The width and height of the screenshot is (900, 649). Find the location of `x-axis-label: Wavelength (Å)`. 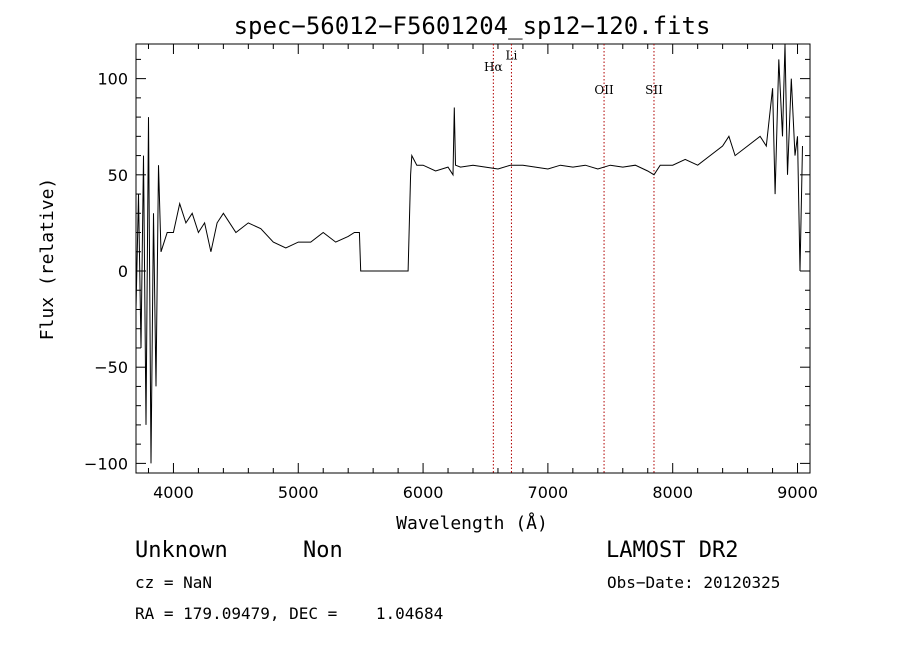

x-axis-label: Wavelength (Å) is located at coordinates (472, 523).